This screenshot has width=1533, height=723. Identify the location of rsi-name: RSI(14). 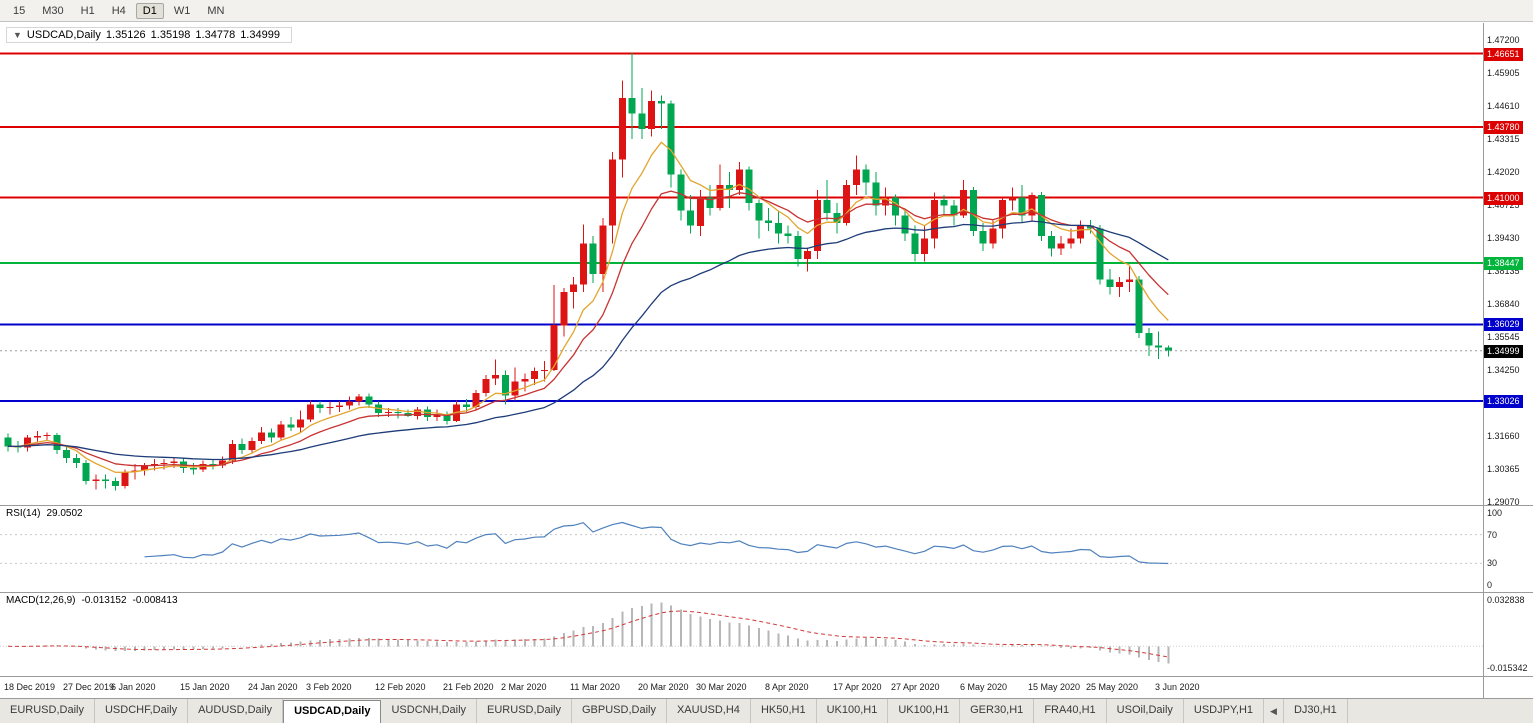
(23, 513).